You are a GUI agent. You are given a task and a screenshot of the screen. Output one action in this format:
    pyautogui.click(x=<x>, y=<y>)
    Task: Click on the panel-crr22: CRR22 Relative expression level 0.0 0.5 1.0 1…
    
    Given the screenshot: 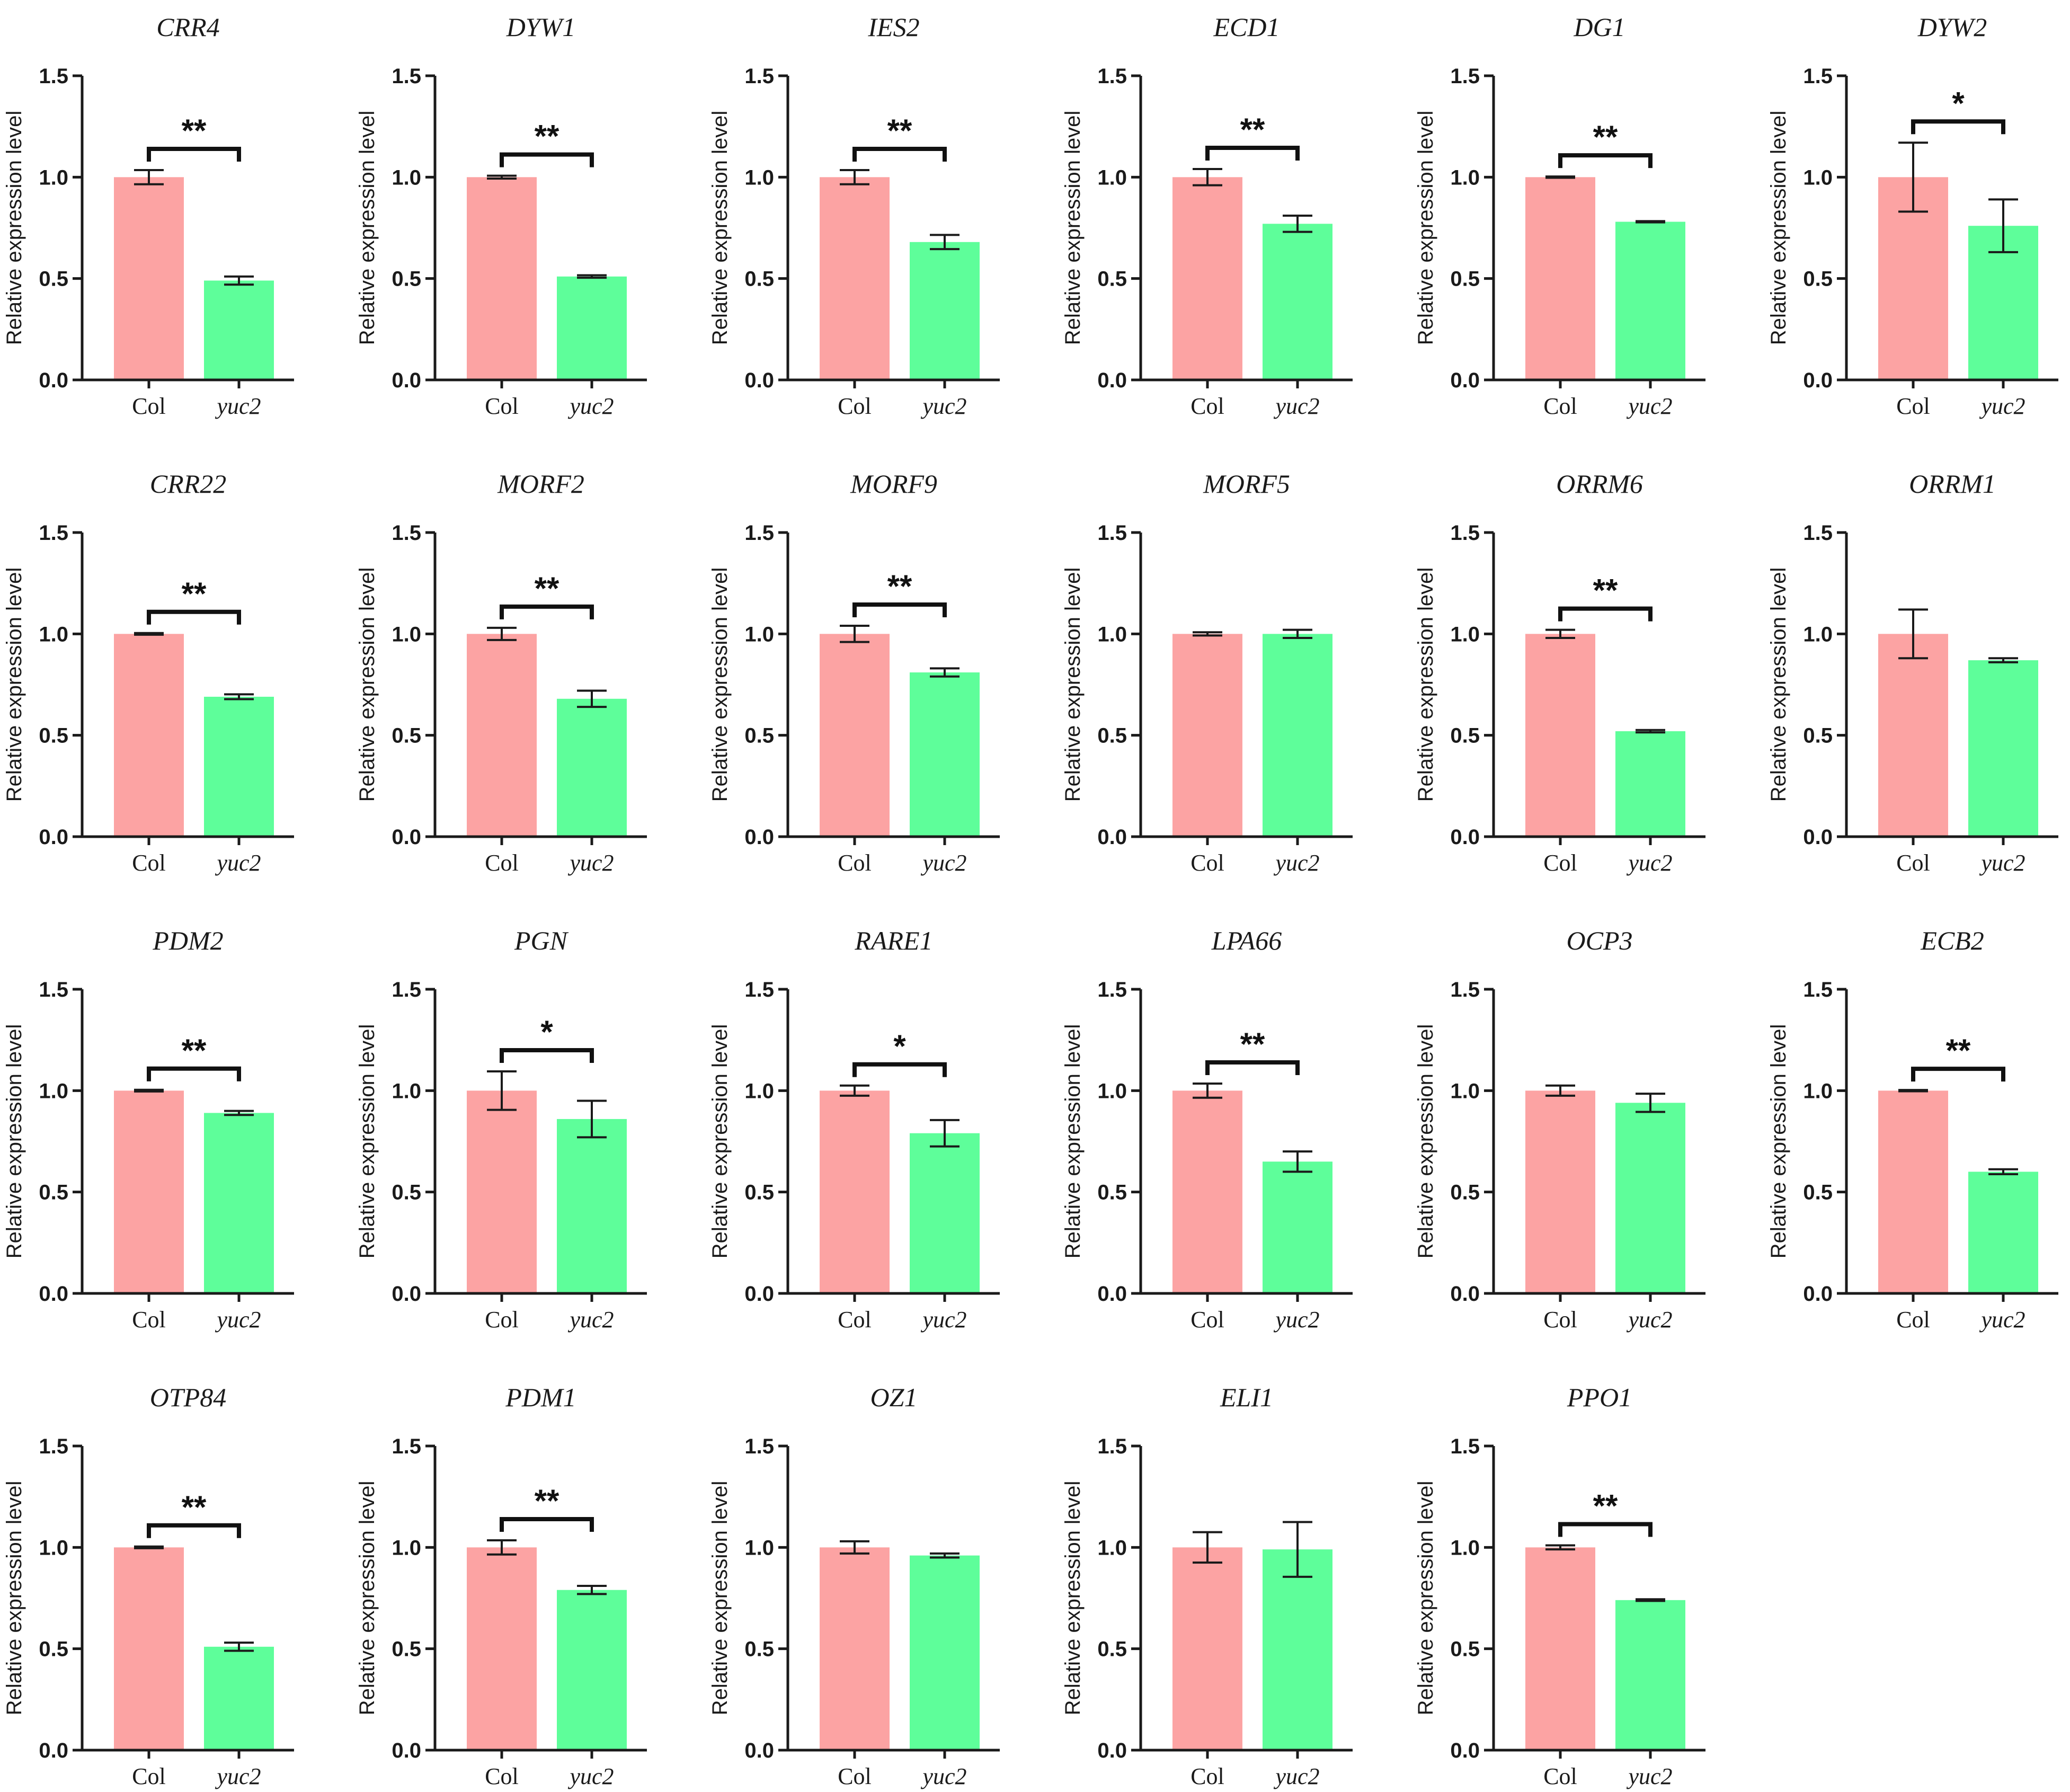 What is the action you would take?
    pyautogui.click(x=148, y=672)
    